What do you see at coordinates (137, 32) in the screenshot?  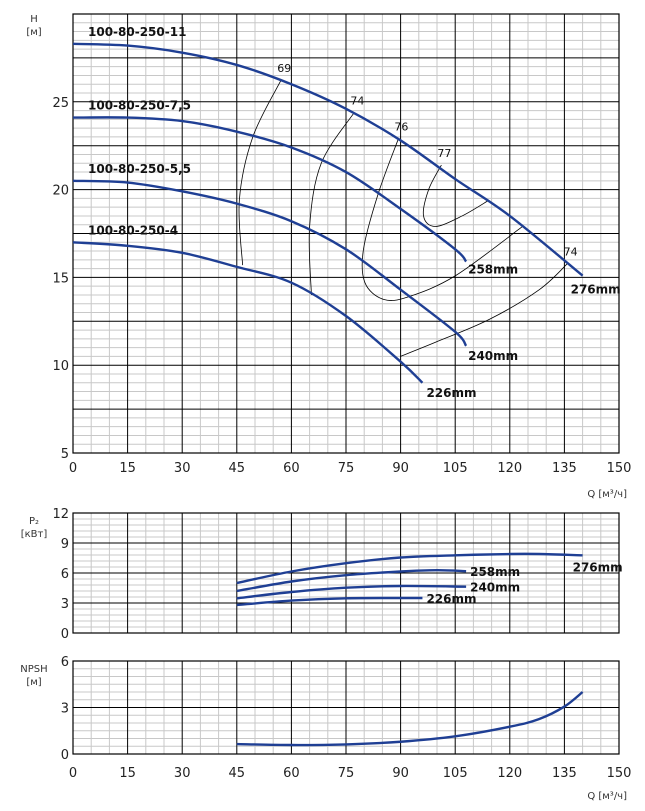 I see `pump-model-label: 100-80-250-11` at bounding box center [137, 32].